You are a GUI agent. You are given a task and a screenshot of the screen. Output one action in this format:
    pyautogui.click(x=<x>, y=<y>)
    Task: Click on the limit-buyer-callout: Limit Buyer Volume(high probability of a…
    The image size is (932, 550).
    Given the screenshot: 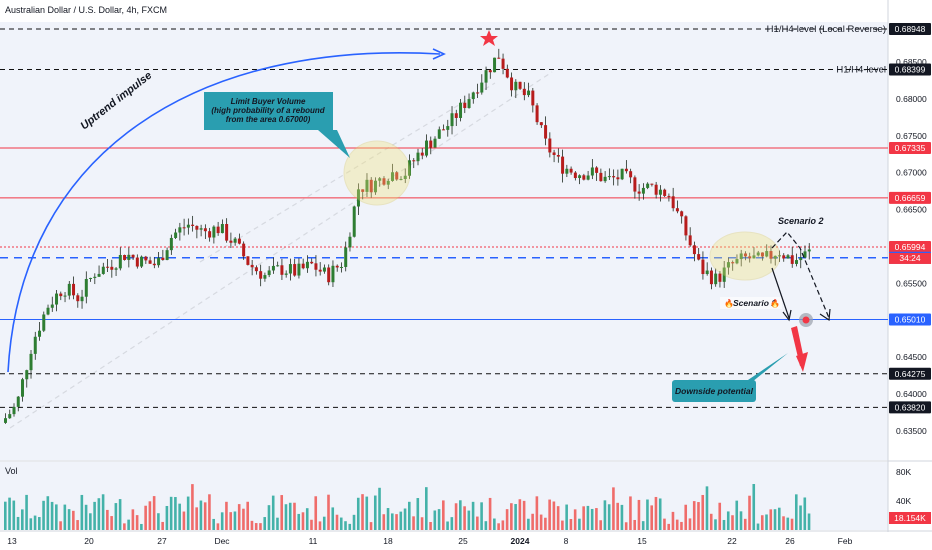 What is the action you would take?
    pyautogui.click(x=277, y=125)
    